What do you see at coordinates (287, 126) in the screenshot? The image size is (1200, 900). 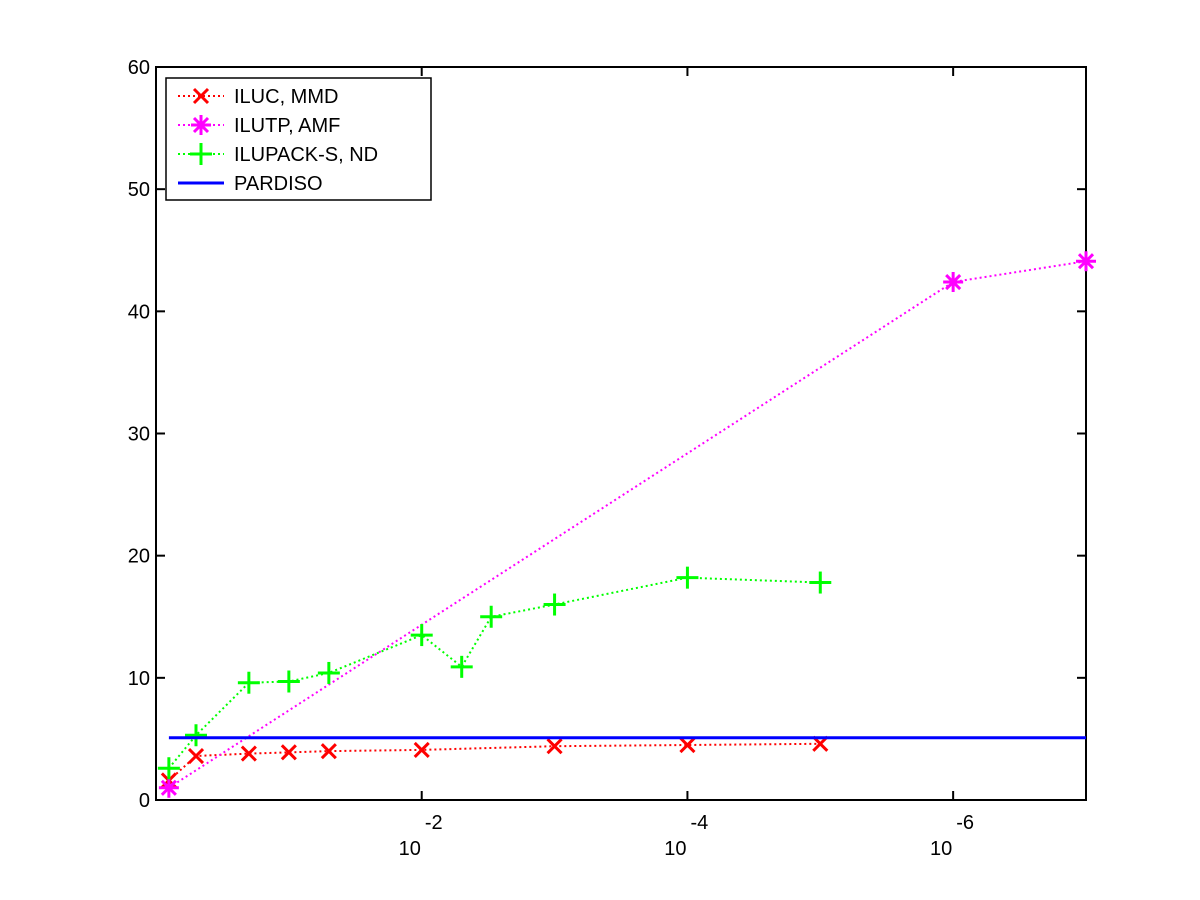 I see `legend-label: ILUTP, AMF` at bounding box center [287, 126].